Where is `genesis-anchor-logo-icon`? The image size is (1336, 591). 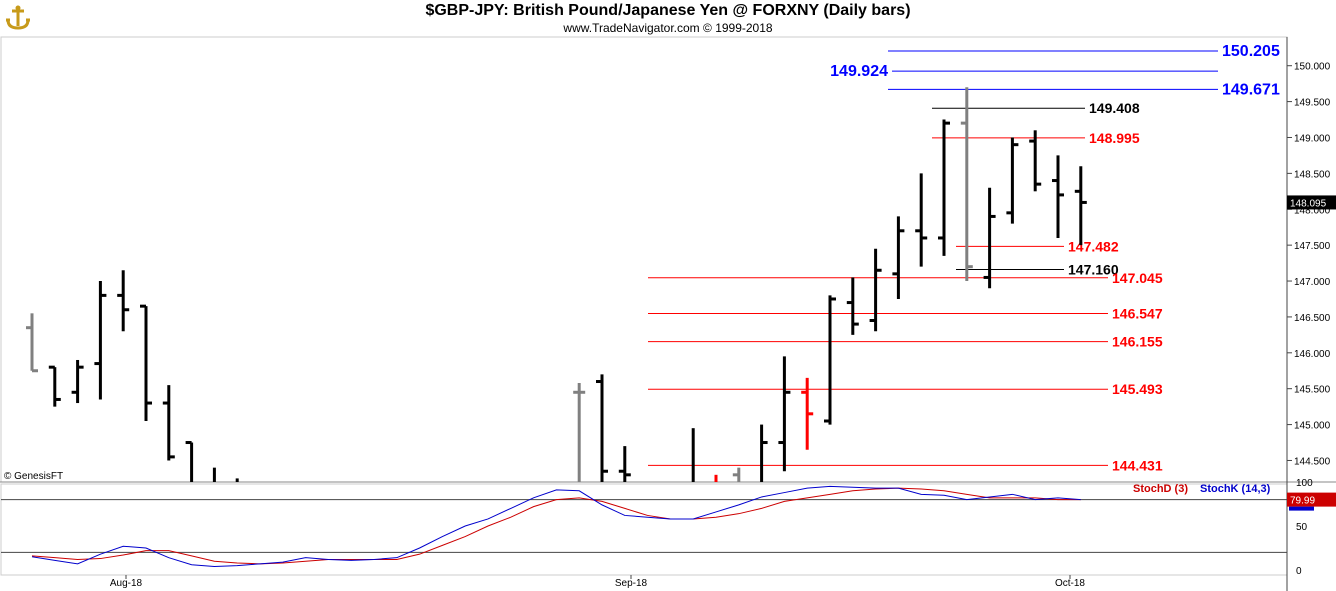 genesis-anchor-logo-icon is located at coordinates (18, 17).